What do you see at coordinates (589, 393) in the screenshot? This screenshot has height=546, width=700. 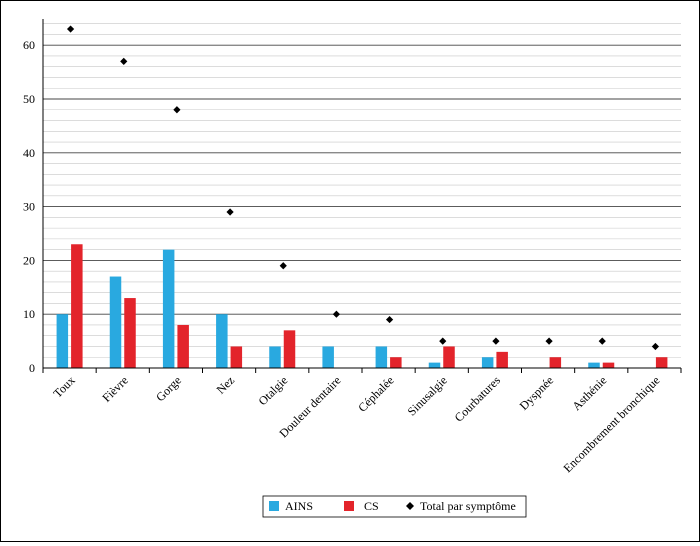 I see `category-label-10: Asthénie` at bounding box center [589, 393].